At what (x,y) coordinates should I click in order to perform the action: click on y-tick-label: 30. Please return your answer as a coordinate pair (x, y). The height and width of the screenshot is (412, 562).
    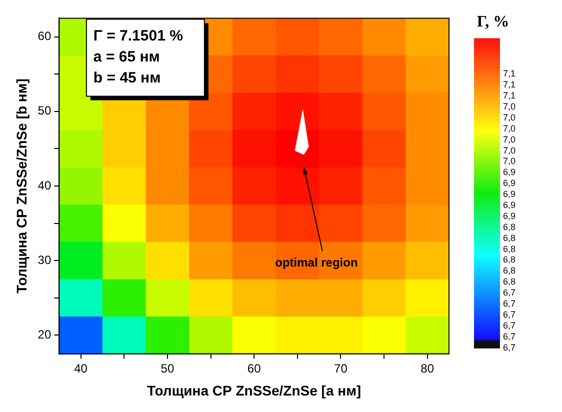
    Looking at the image, I should click on (45, 259).